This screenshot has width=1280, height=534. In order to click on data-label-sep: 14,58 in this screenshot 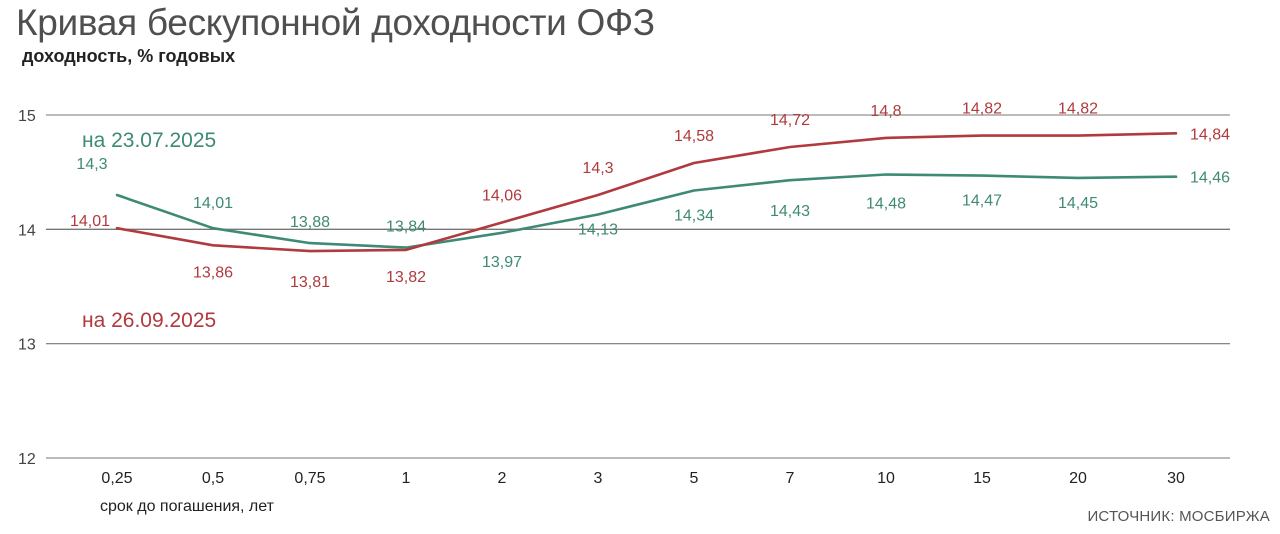, I will do `click(694, 136)`.